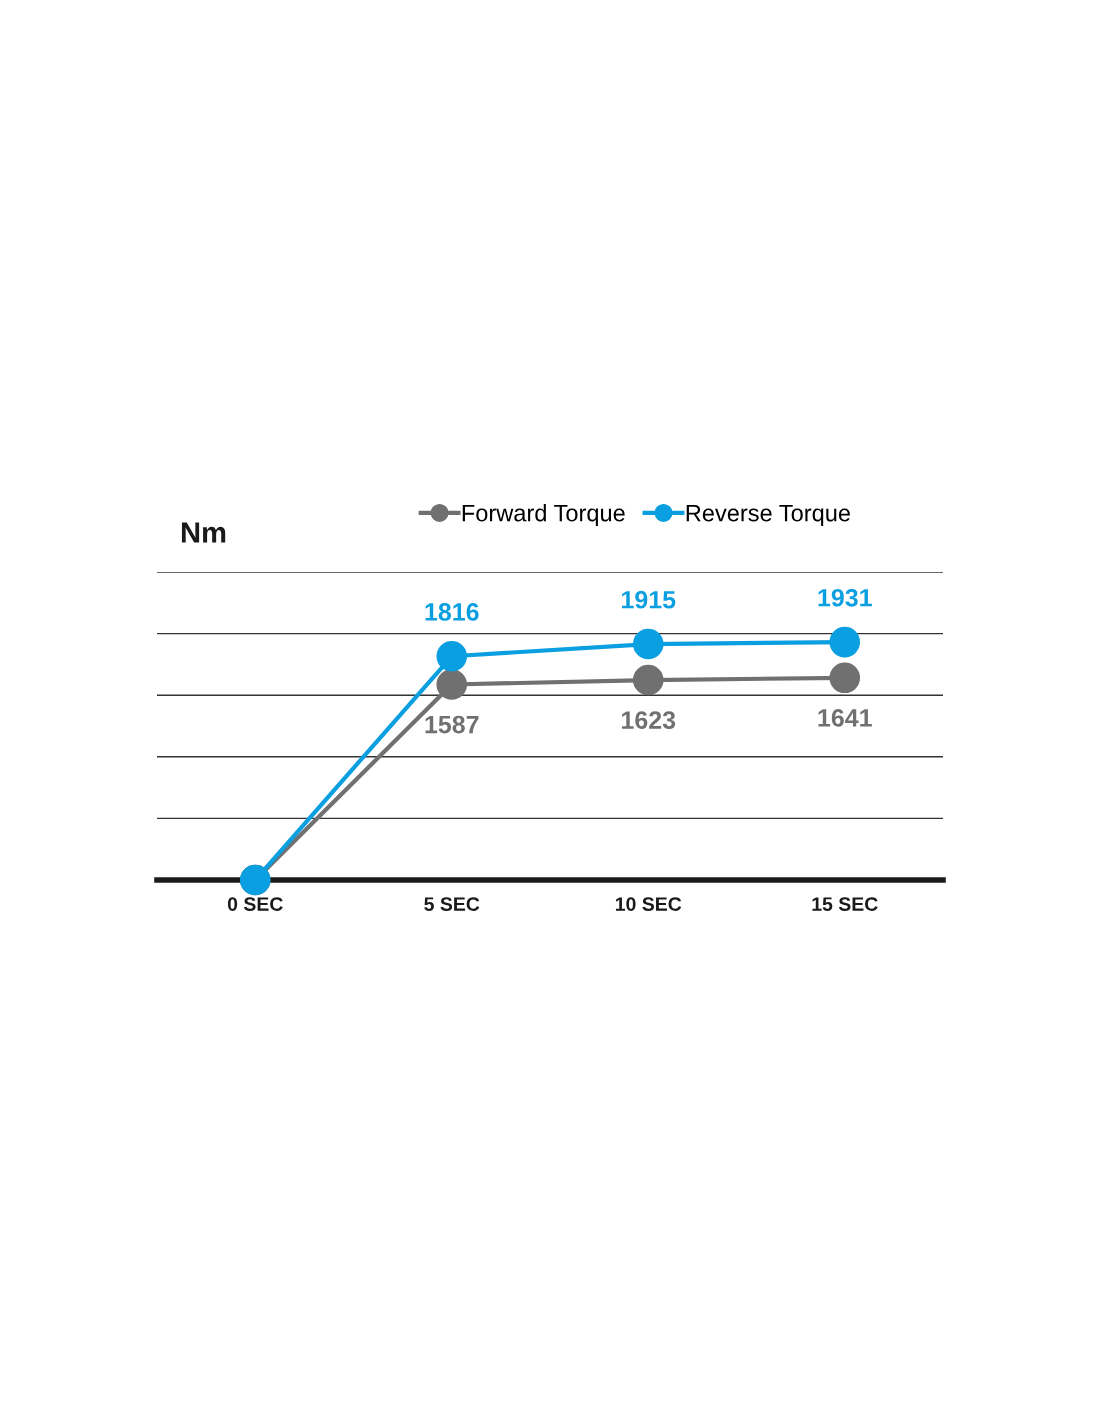  Describe the element at coordinates (543, 515) in the screenshot. I see `legend-label: Forward Torque` at that location.